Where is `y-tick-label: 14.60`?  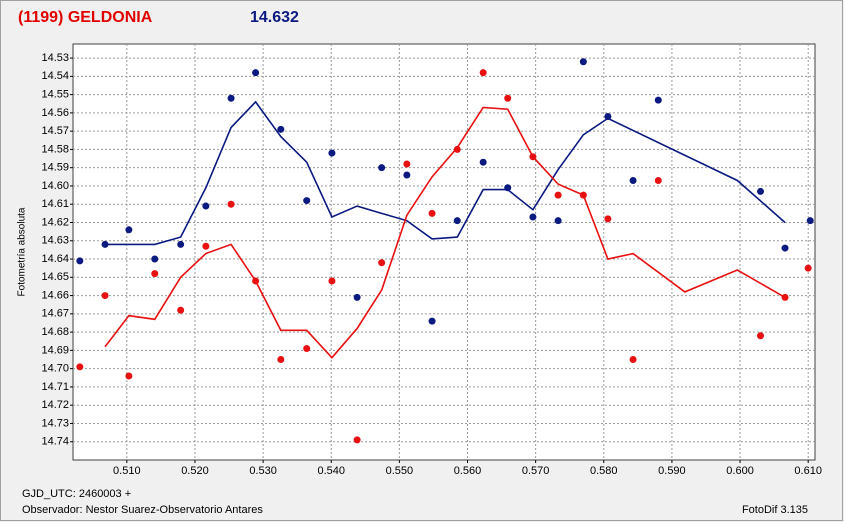 y-tick-label: 14.60 is located at coordinates (55, 186).